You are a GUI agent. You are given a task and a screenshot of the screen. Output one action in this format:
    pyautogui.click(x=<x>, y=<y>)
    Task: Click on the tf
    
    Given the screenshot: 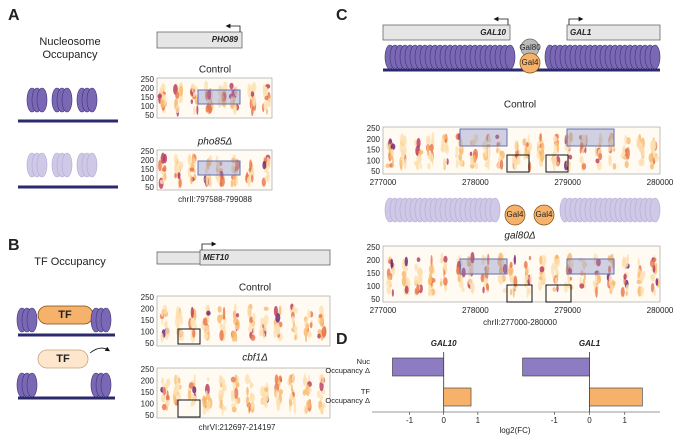 What is the action you would take?
    pyautogui.click(x=63, y=359)
    